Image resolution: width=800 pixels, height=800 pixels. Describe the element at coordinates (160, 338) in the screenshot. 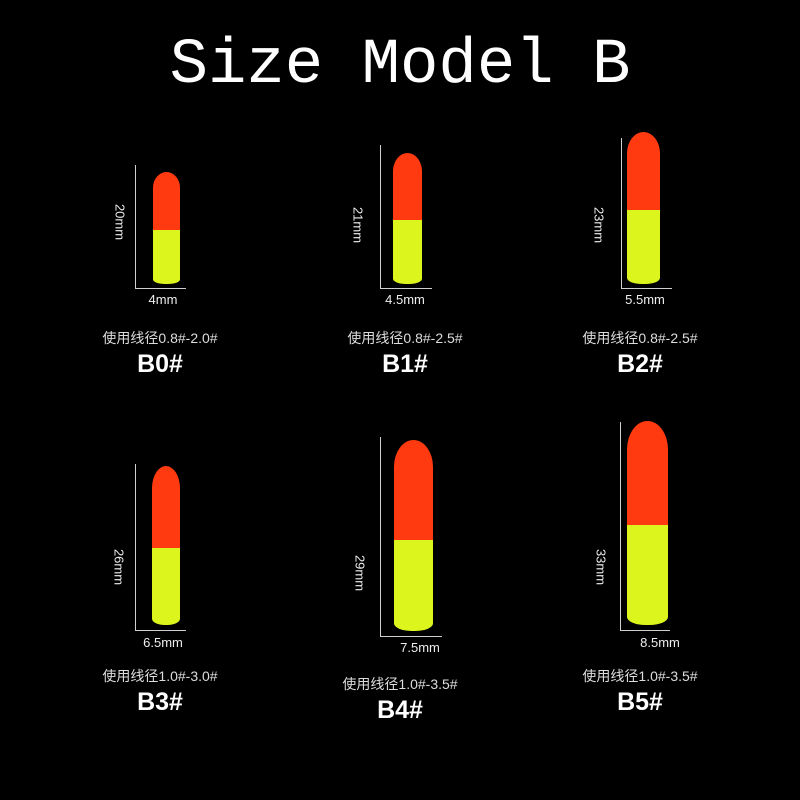

I see `line-diameter-label: 使用线径0.8#-2.0#` at that location.